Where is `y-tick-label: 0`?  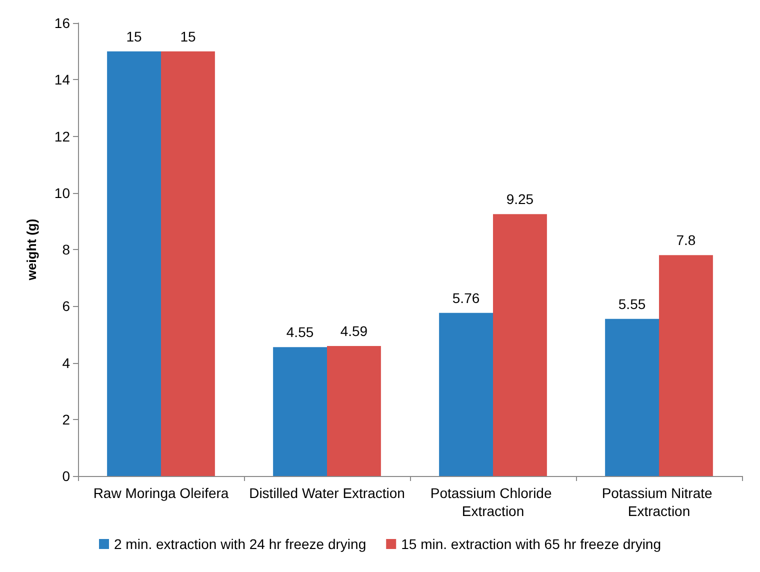
y-tick-label: 0 is located at coordinates (66, 476).